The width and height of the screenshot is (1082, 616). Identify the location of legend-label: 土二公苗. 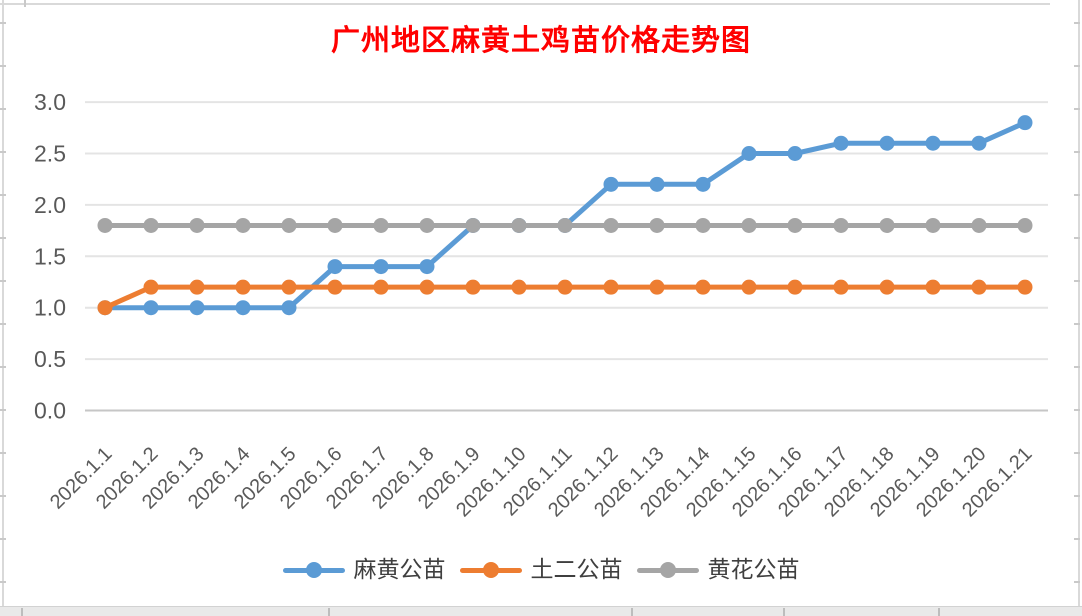
(576, 570).